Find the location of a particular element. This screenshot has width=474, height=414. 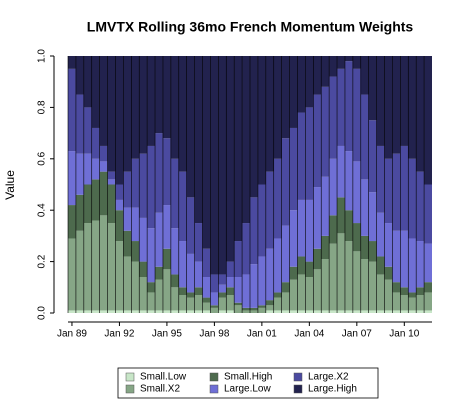

y-tick-label: 0.8 is located at coordinates (42, 107).